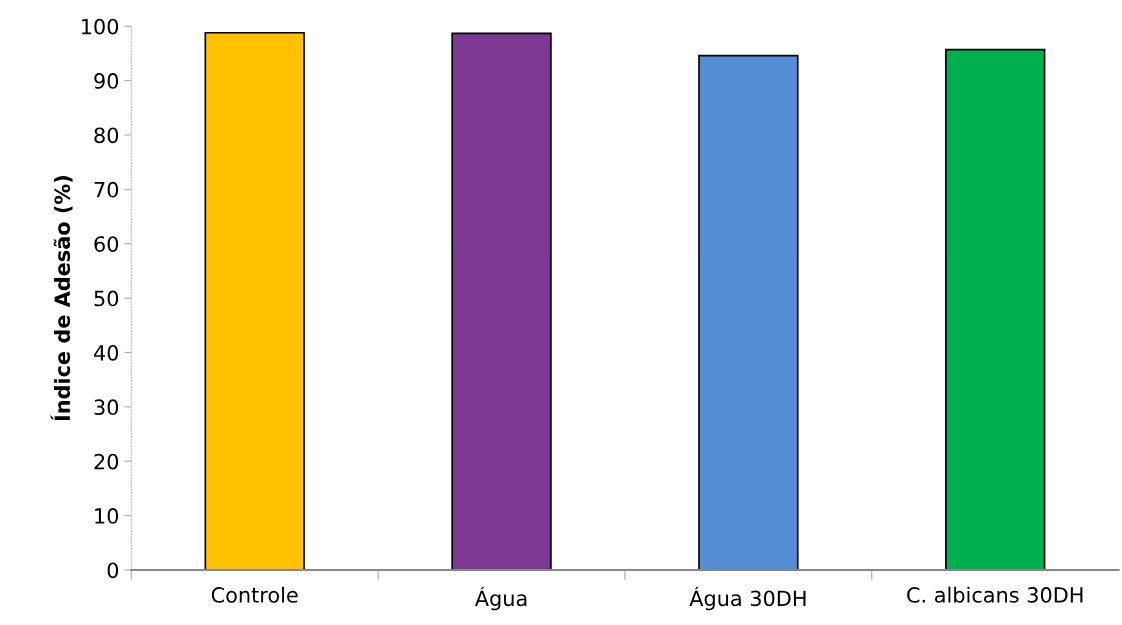 The image size is (1122, 625). I want to click on y-tick-label: 20, so click(106, 461).